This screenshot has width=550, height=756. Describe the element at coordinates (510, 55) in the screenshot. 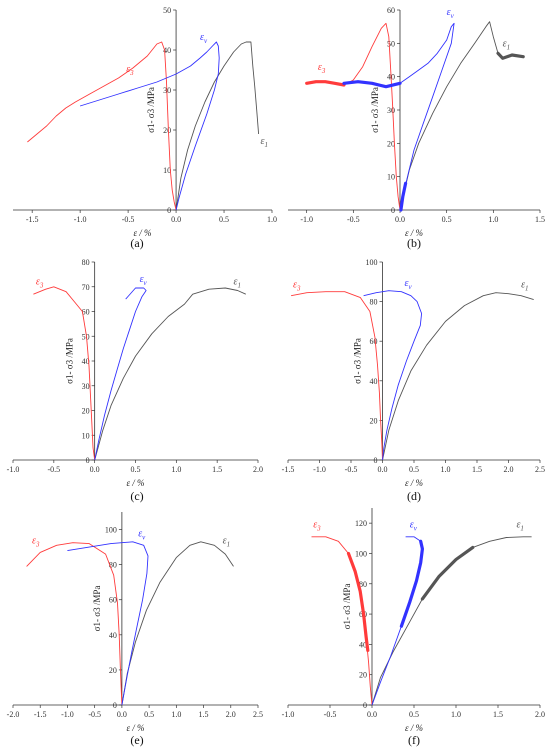

I see `bold-segment-eps1` at that location.